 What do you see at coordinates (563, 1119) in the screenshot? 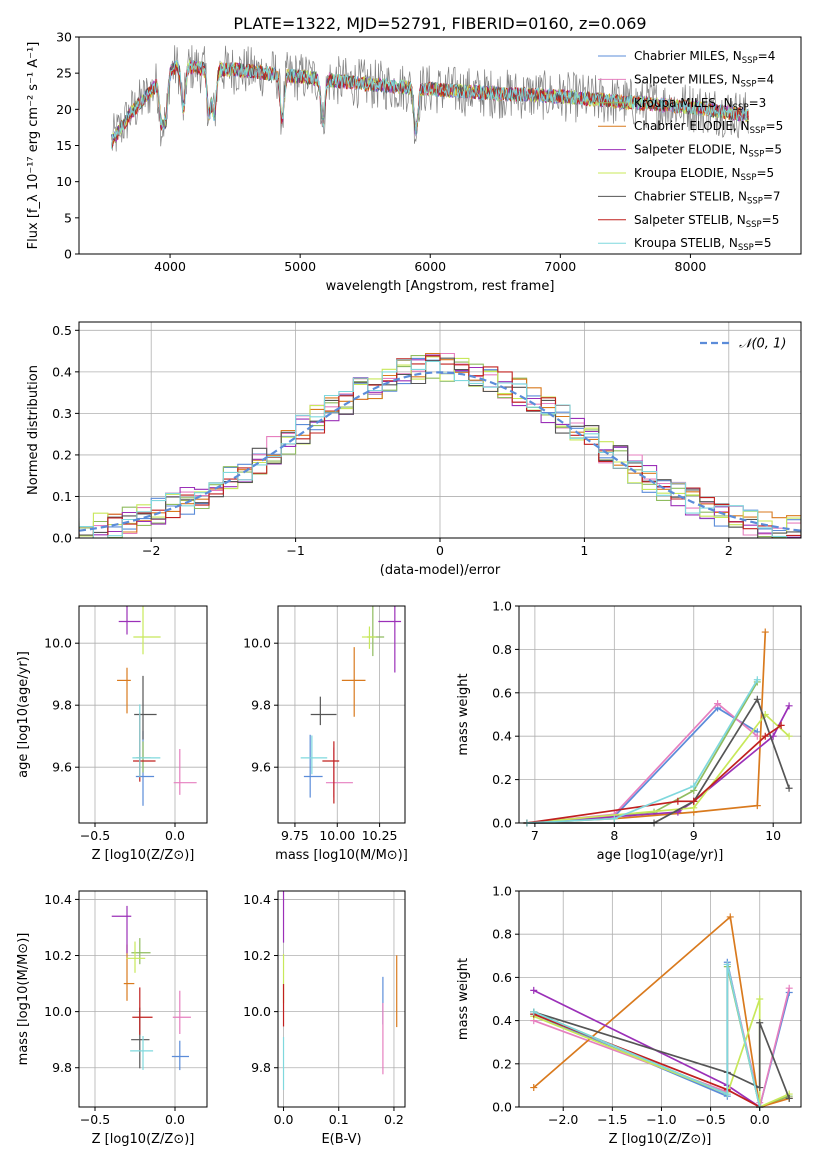
I see `x-tick-label: −2.0` at bounding box center [563, 1119].